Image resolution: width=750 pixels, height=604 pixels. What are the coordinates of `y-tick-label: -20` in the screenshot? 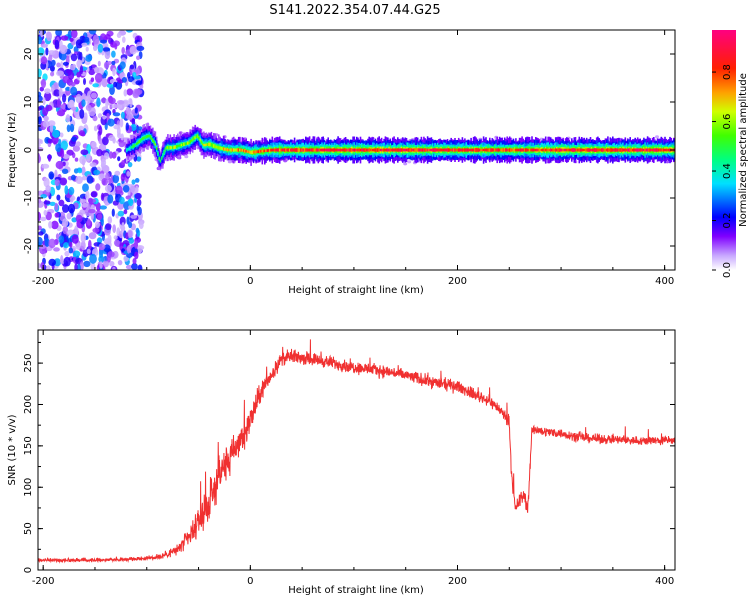 It's located at (28, 246).